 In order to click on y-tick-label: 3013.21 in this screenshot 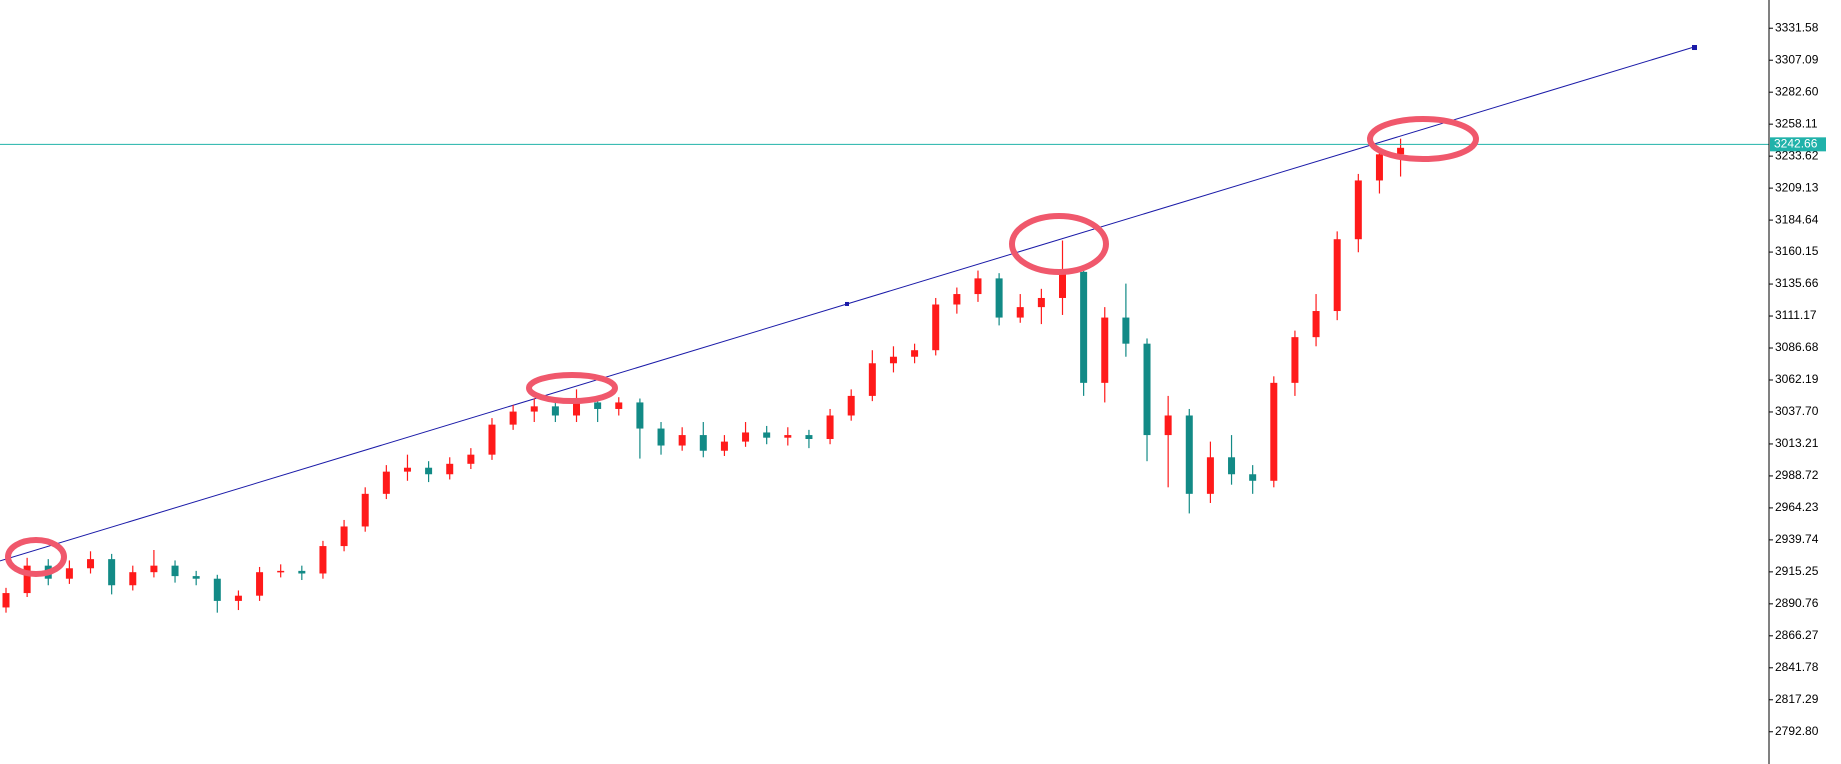, I will do `click(1797, 443)`.